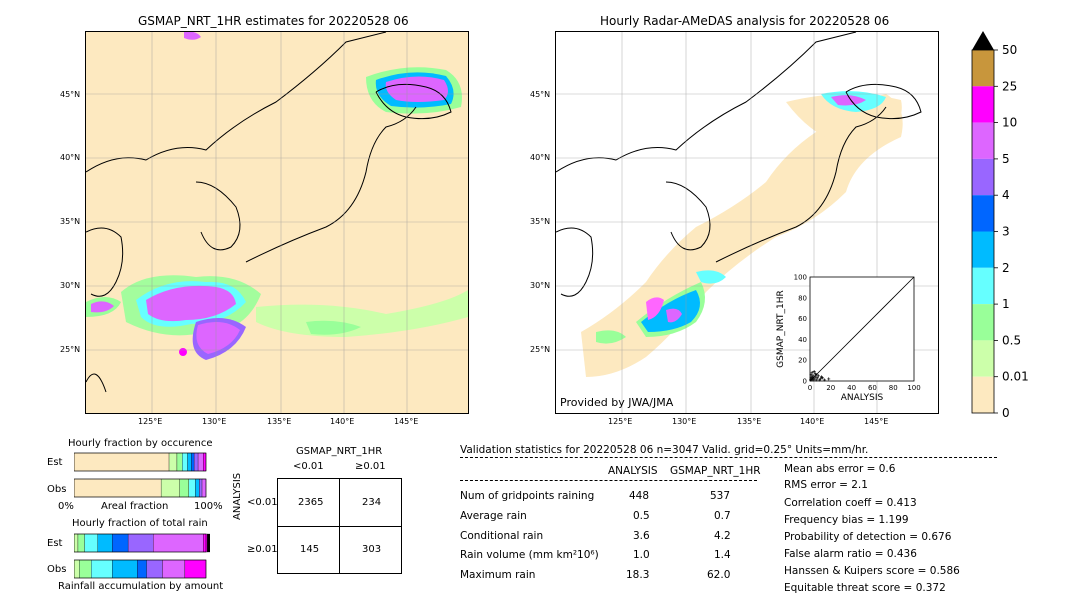  I want to click on left-lon-125: 125°E, so click(150, 421).